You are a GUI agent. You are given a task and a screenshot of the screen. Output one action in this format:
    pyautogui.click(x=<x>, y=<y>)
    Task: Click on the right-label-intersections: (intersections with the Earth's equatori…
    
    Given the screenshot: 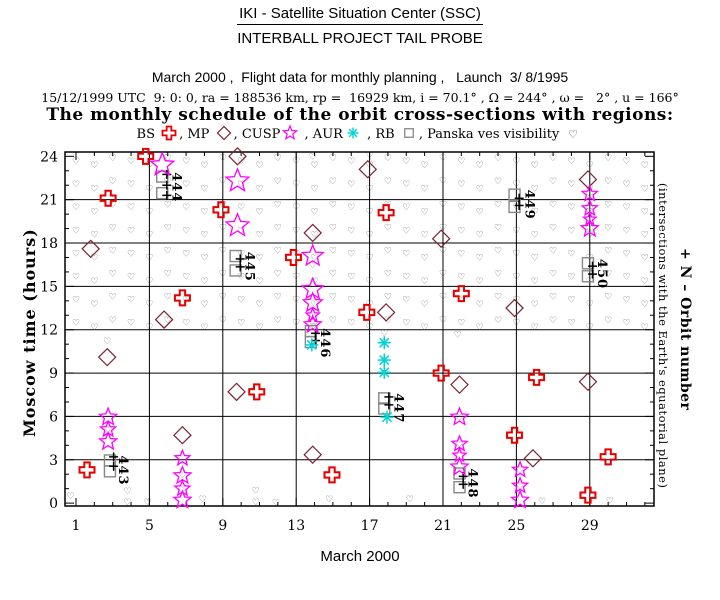 What is the action you would take?
    pyautogui.click(x=663, y=336)
    